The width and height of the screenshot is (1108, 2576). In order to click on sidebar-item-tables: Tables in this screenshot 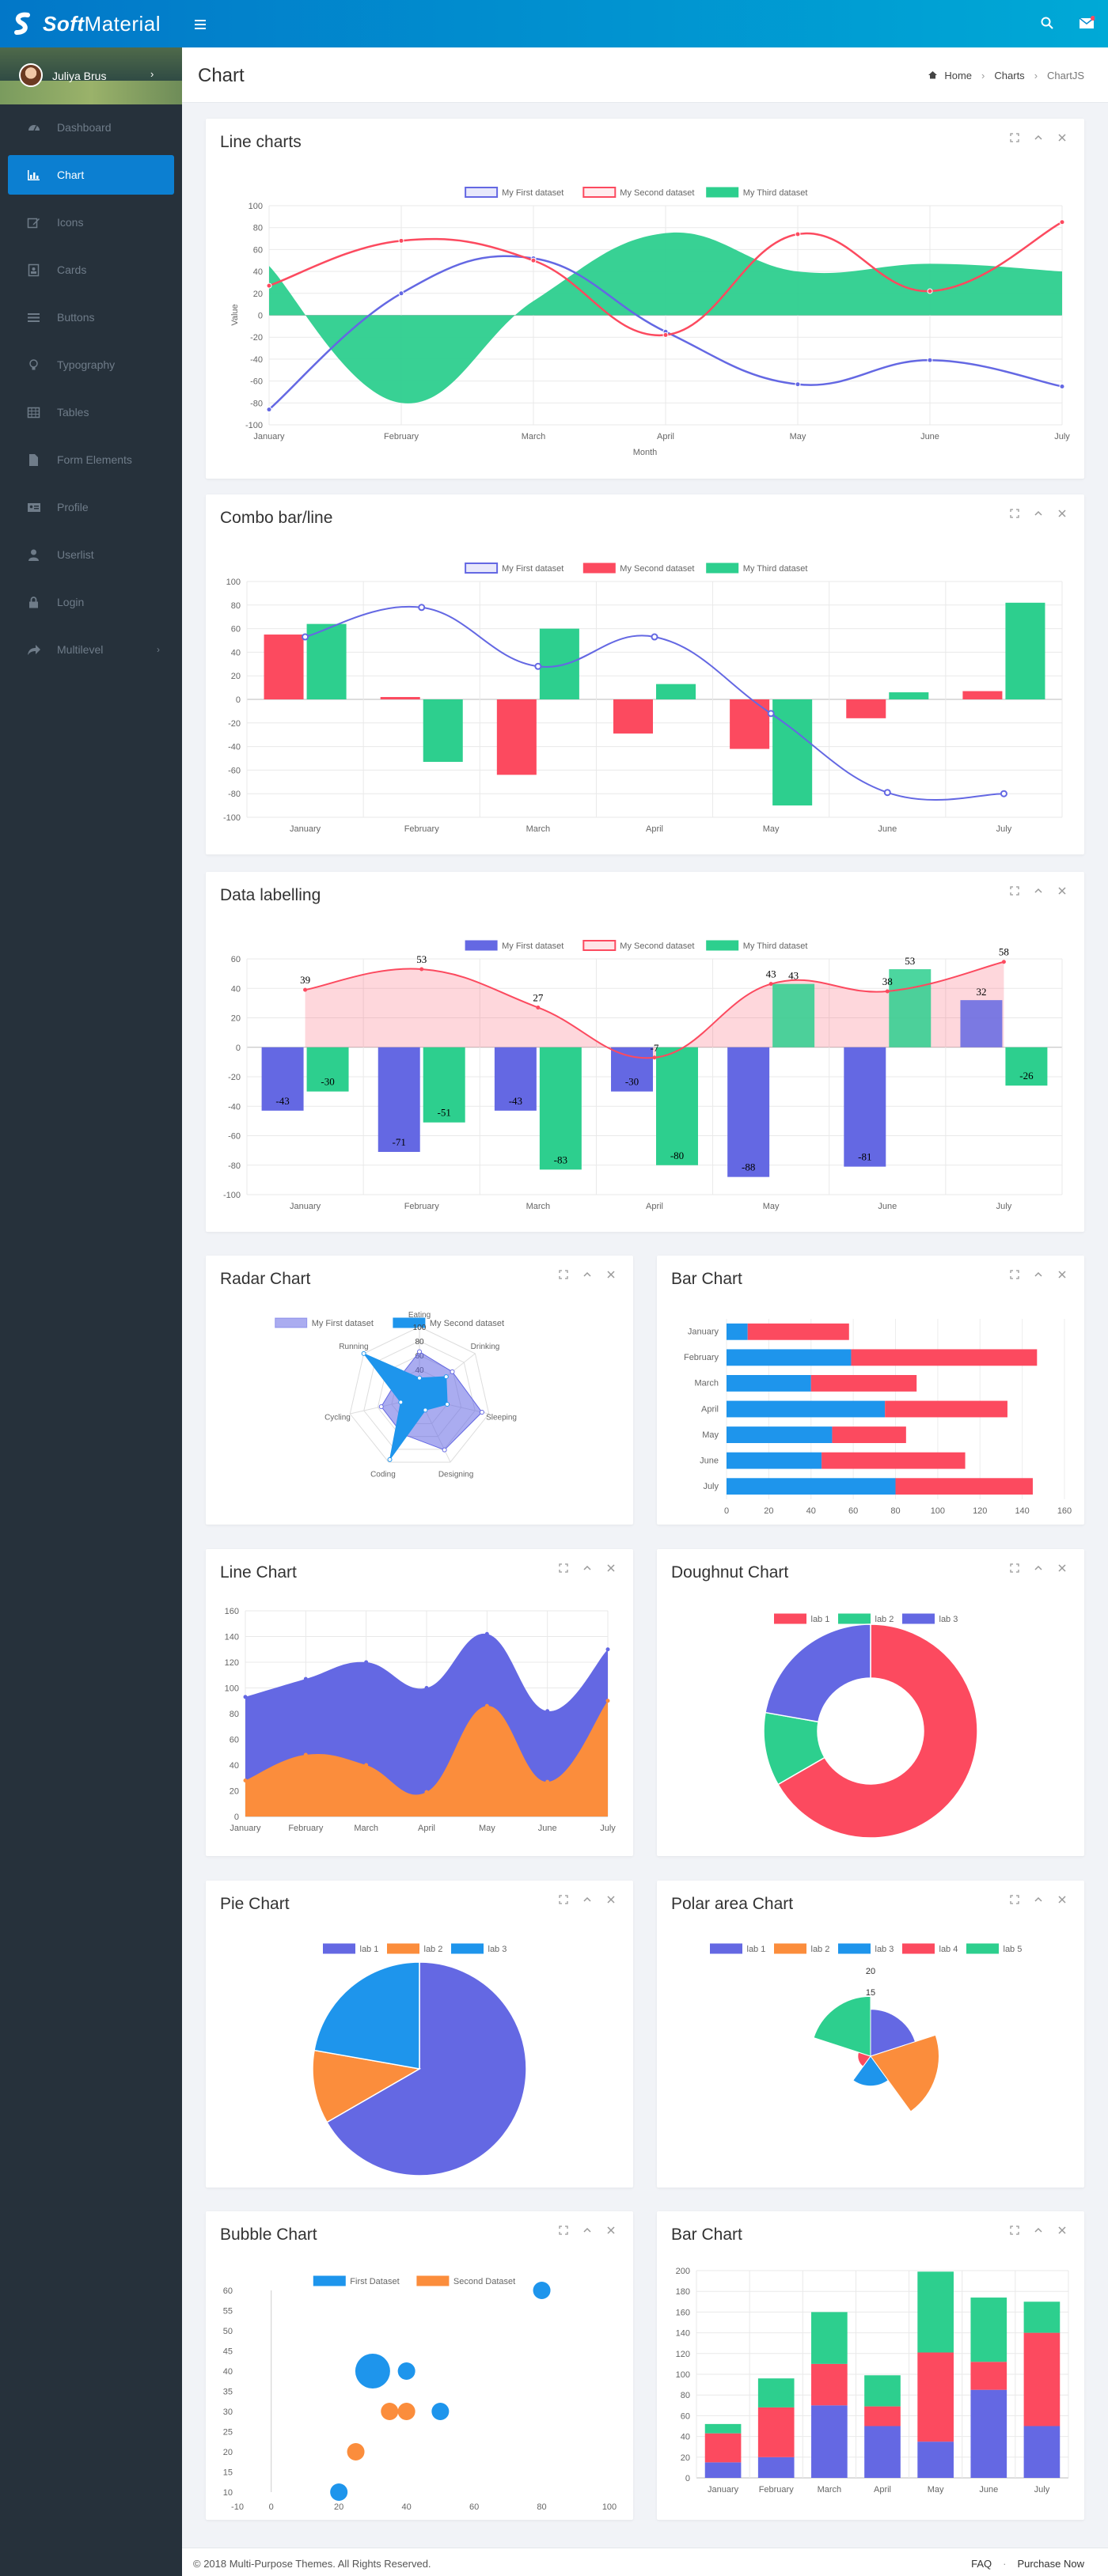, I will do `click(91, 412)`.